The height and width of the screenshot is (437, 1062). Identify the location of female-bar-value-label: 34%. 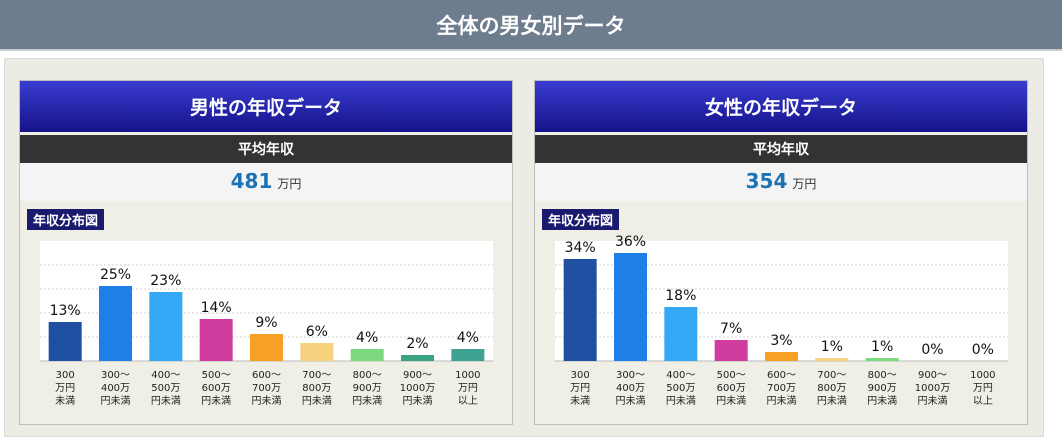
(580, 248).